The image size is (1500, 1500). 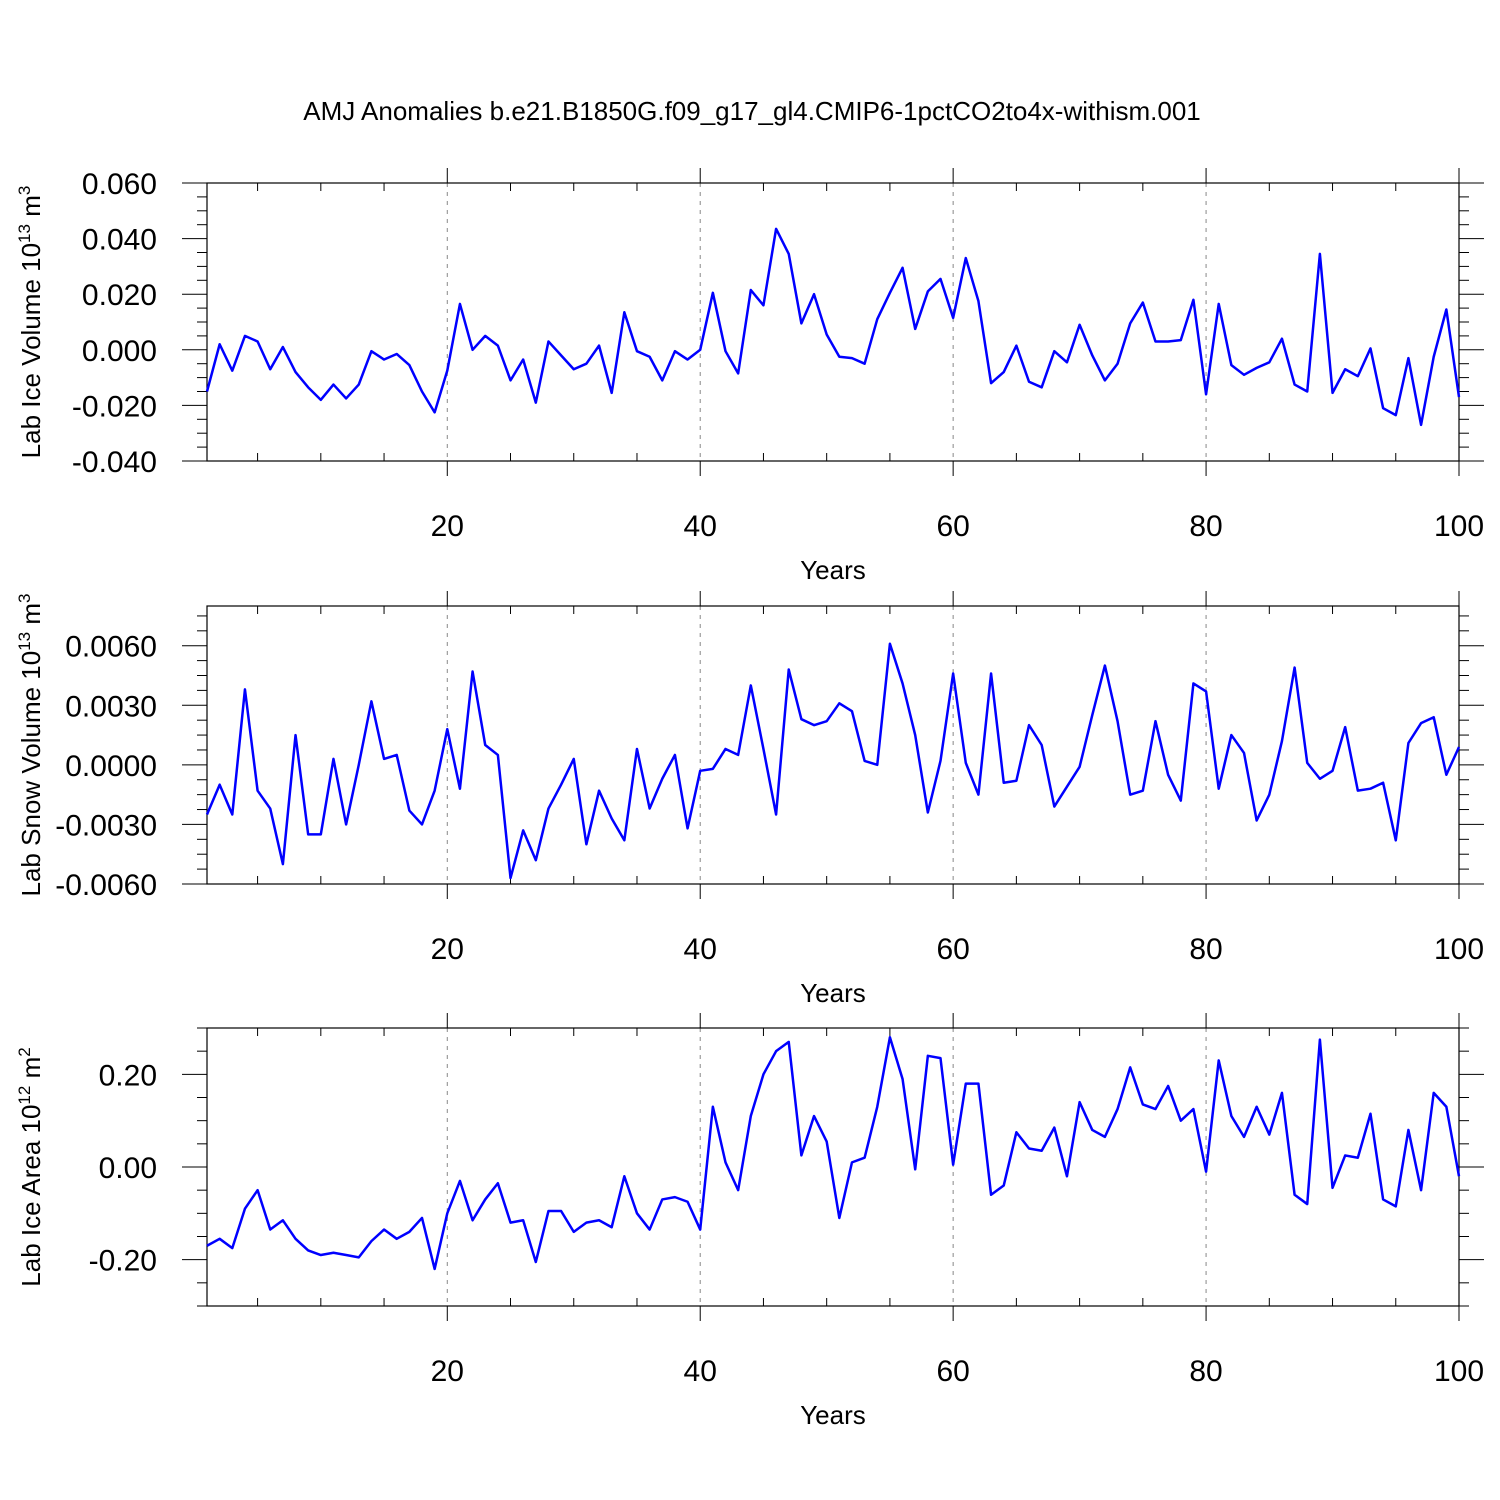 What do you see at coordinates (30, 1166) in the screenshot?
I see `y-axis-label: Lab Ice Area 1012 m2` at bounding box center [30, 1166].